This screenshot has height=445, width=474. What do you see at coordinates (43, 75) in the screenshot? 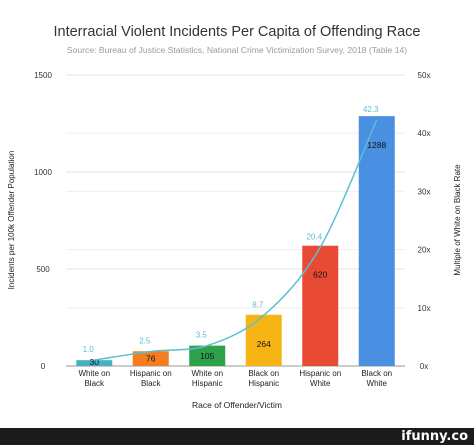
I see `y-tick-label: 1500` at bounding box center [43, 75].